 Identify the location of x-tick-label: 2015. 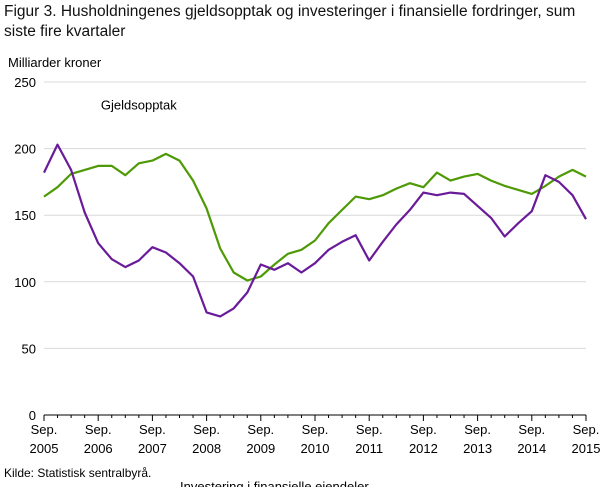
(586, 448).